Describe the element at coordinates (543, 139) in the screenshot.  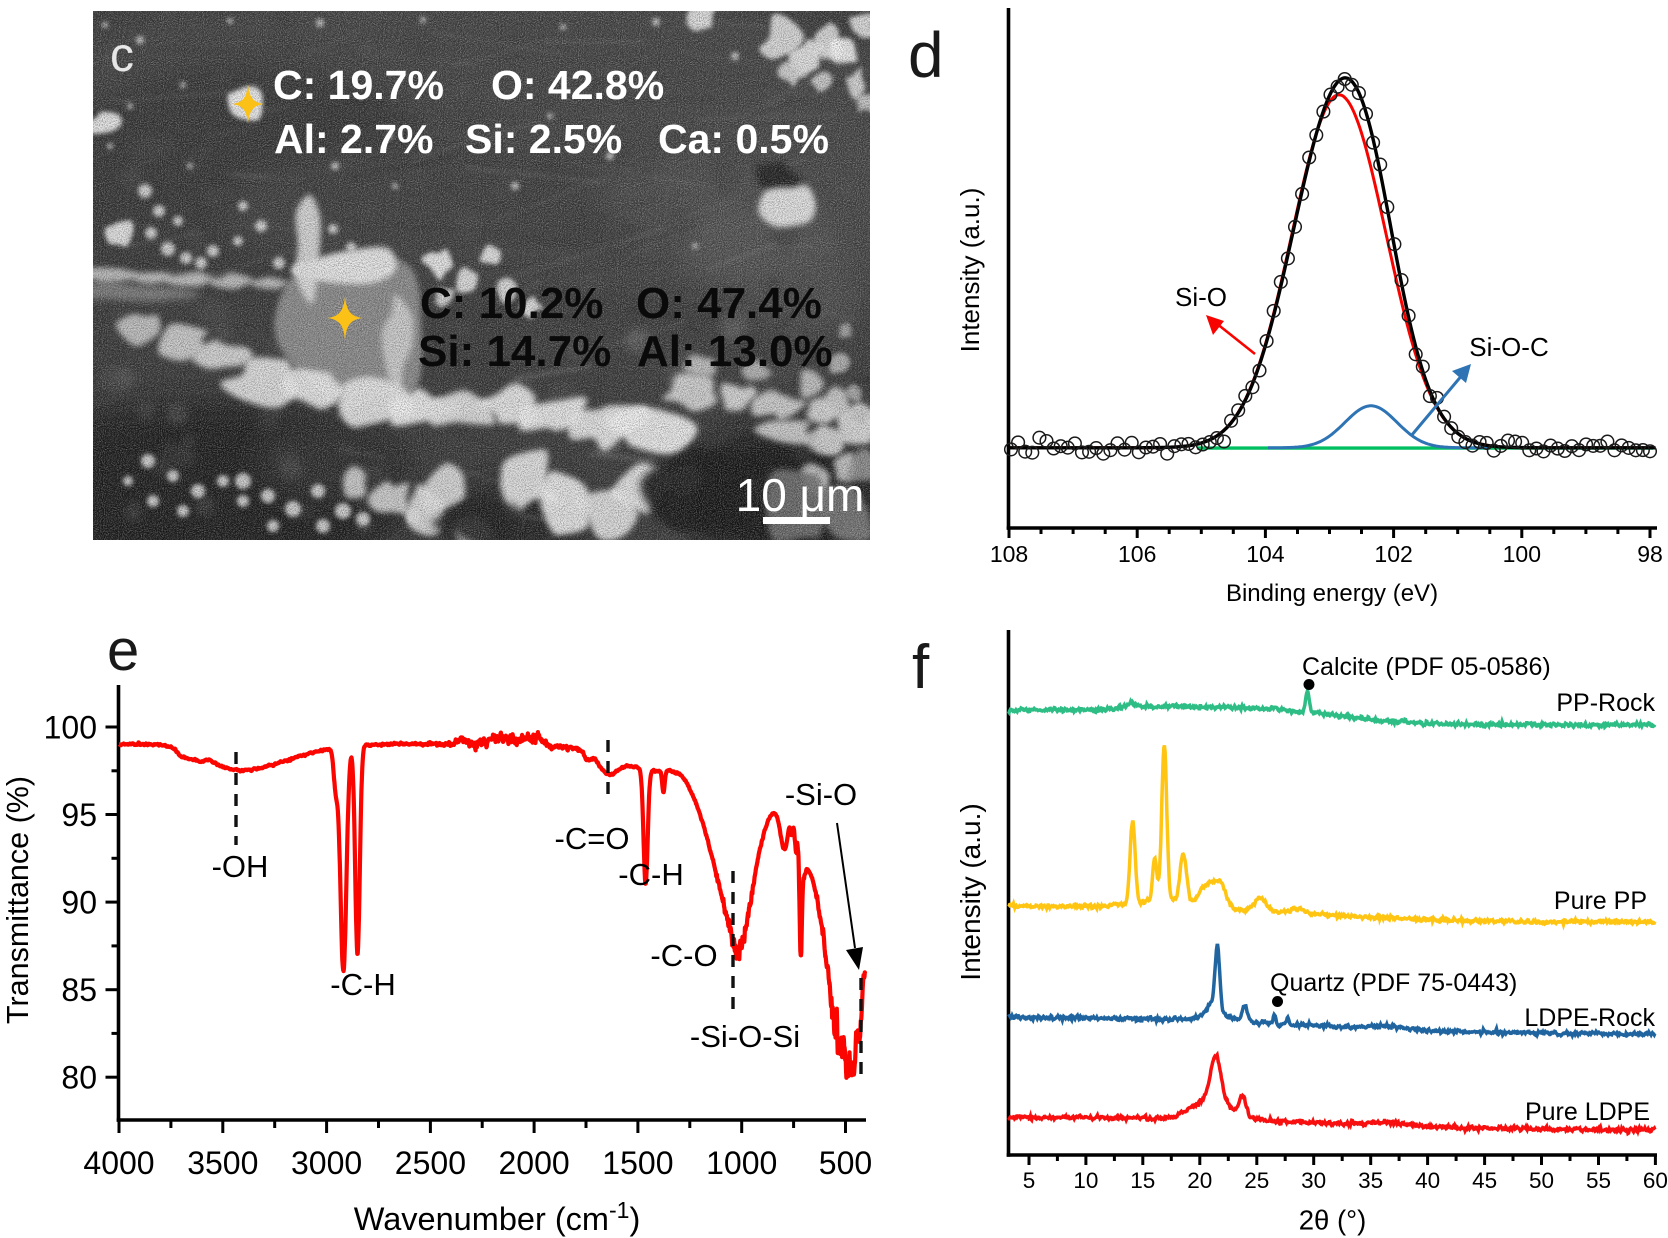
I see `svg-text: Si: 2.5%` at that location.